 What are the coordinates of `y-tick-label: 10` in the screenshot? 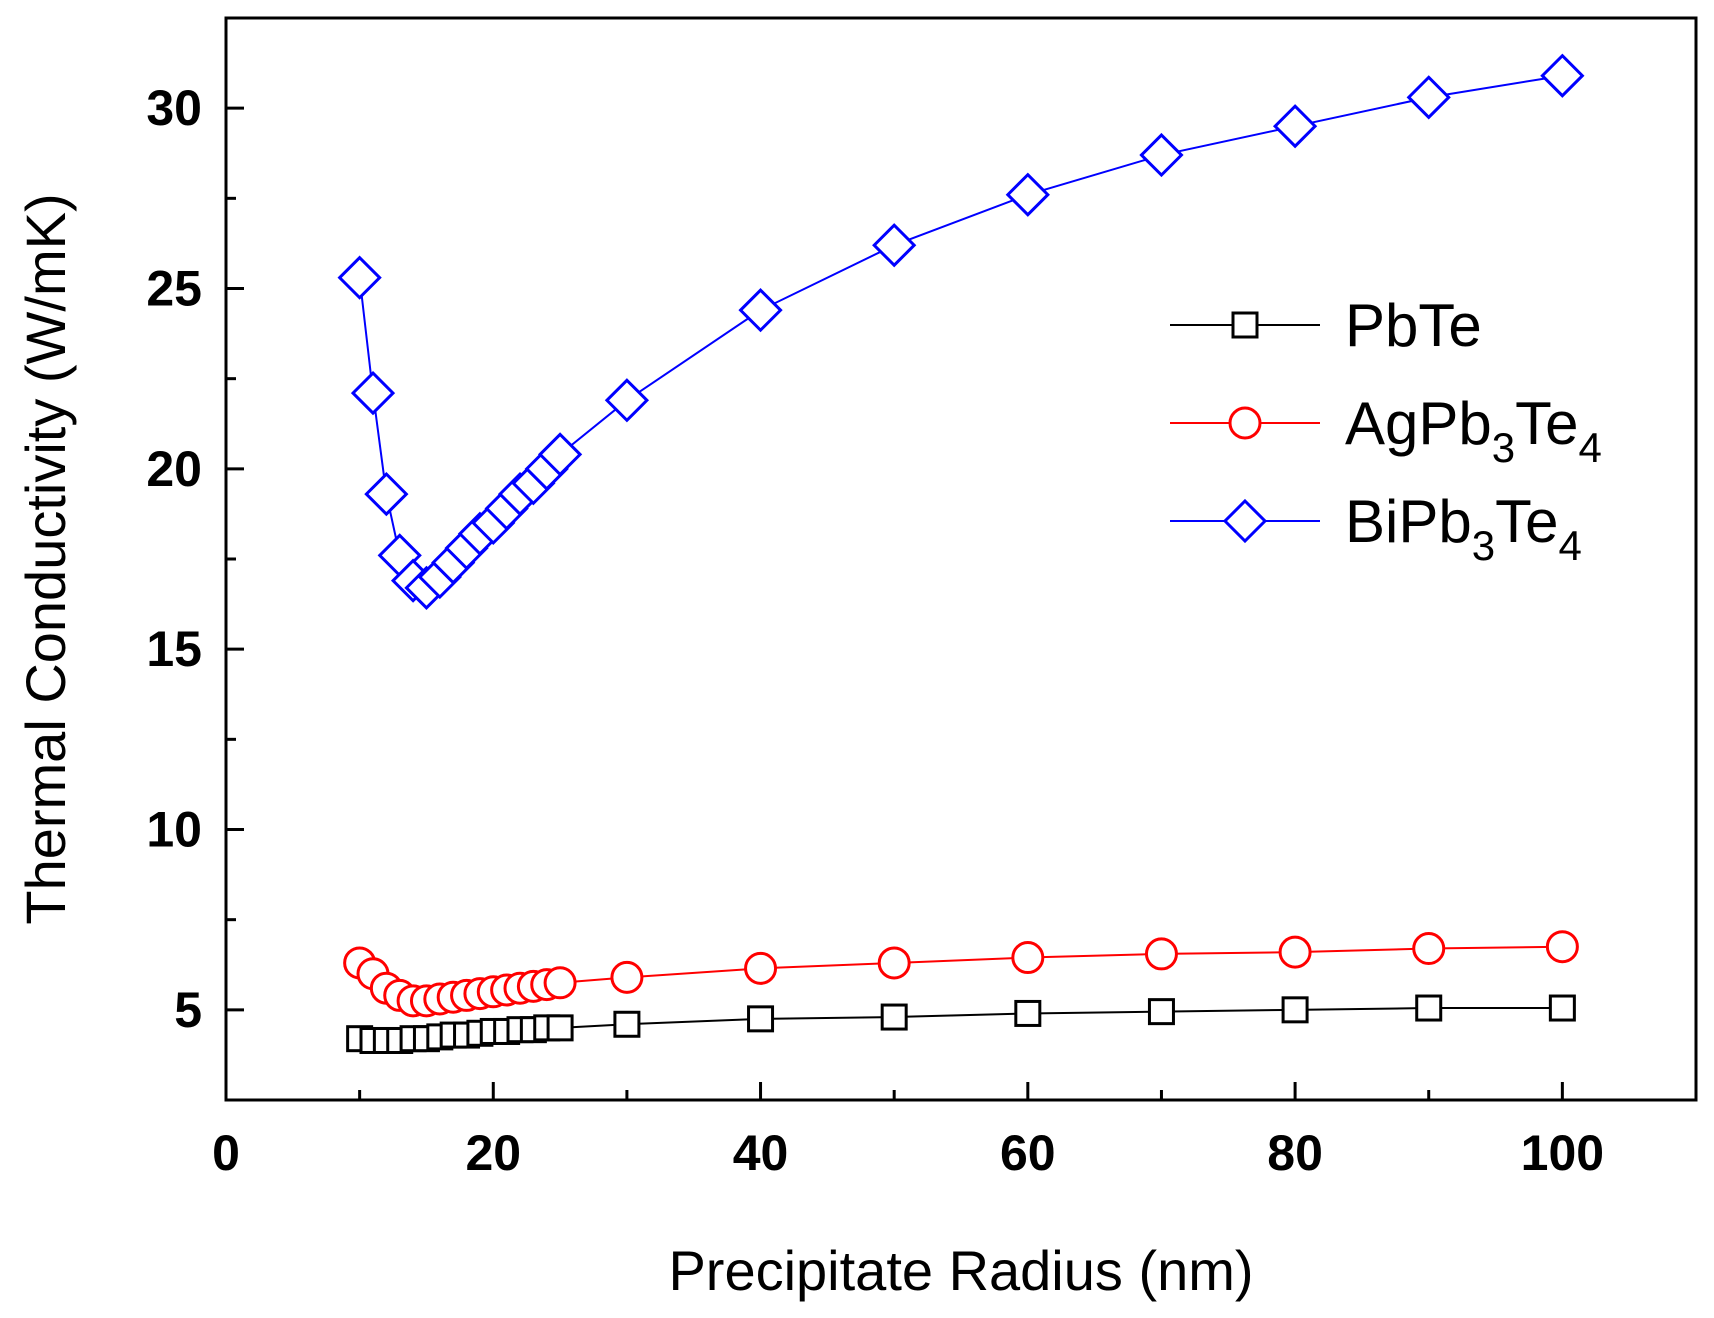 It's located at (174, 830).